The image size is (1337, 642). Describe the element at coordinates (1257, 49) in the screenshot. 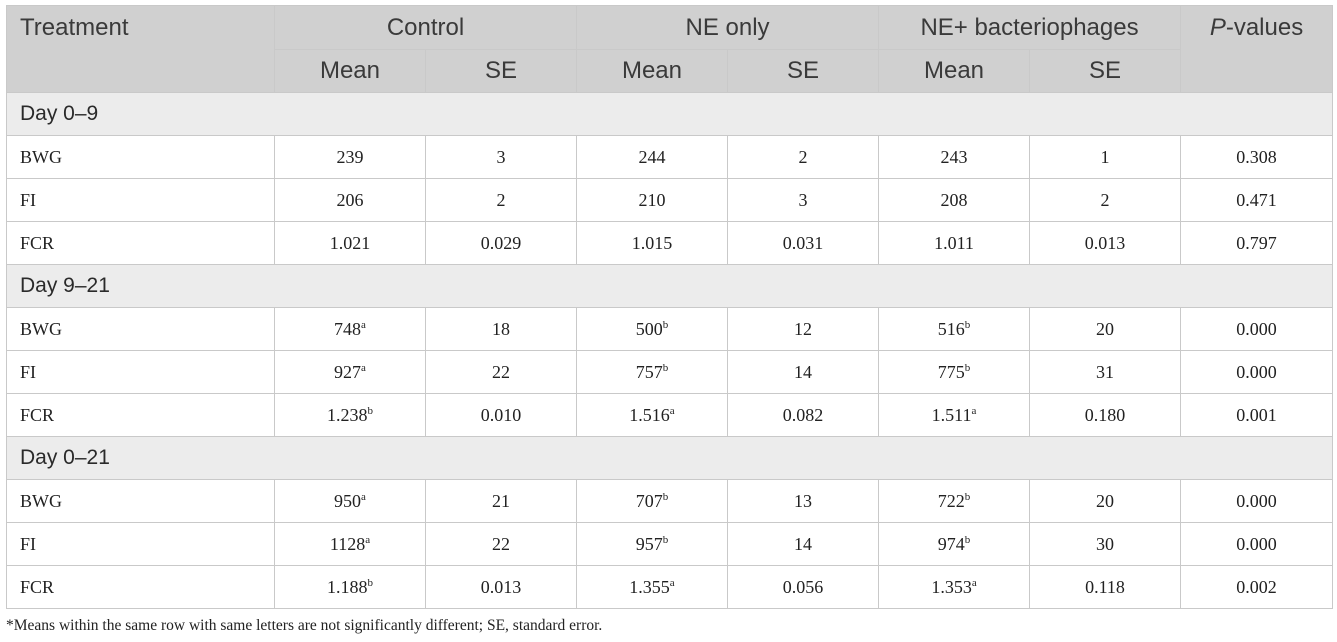

I see `header-p-values: P-values` at that location.